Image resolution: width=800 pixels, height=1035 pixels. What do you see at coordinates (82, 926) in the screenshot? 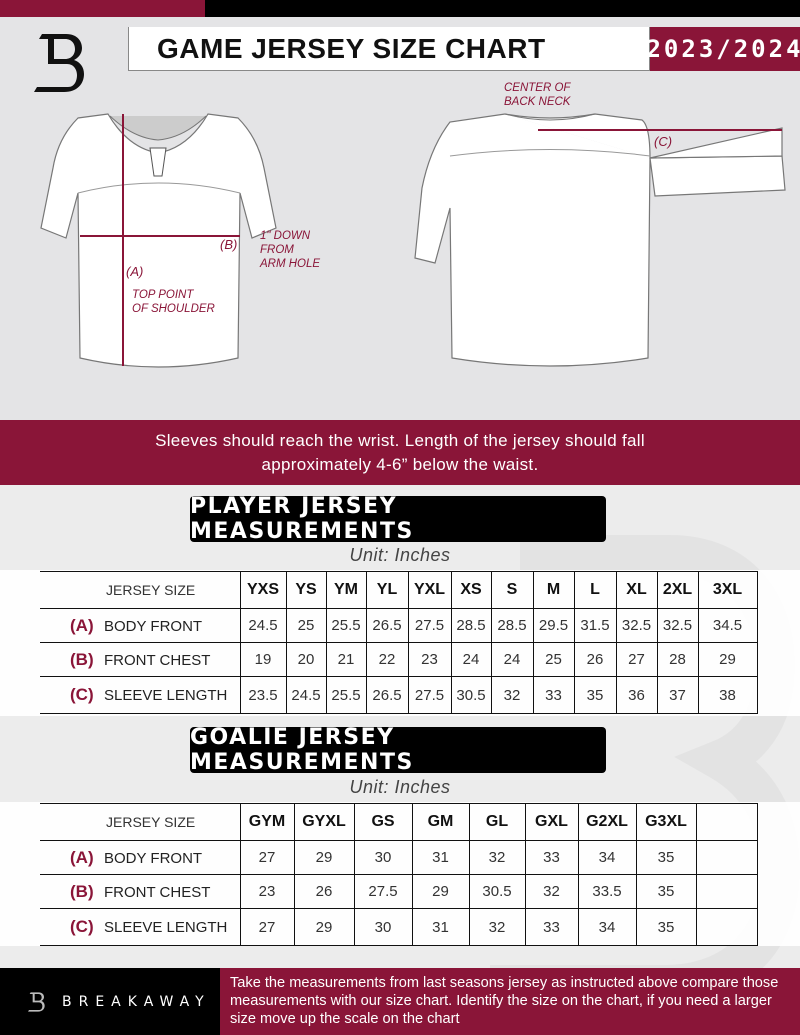
I see `measure-key: (C)` at bounding box center [82, 926].